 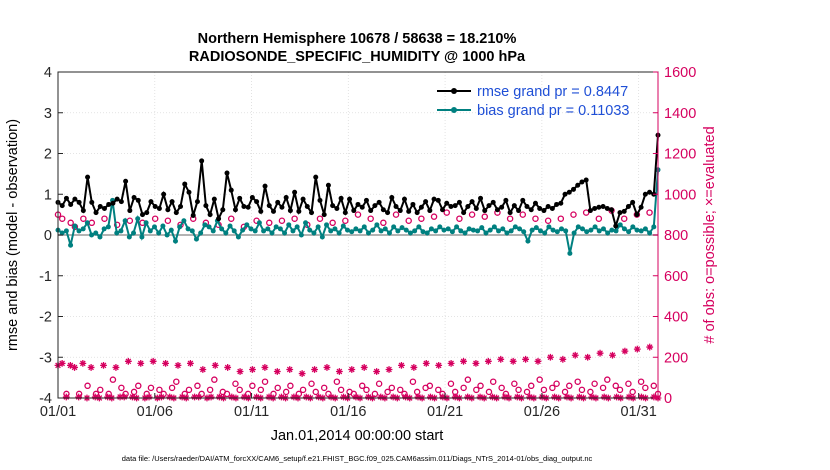 What do you see at coordinates (454, 91) in the screenshot?
I see `legend-rmse-marker` at bounding box center [454, 91].